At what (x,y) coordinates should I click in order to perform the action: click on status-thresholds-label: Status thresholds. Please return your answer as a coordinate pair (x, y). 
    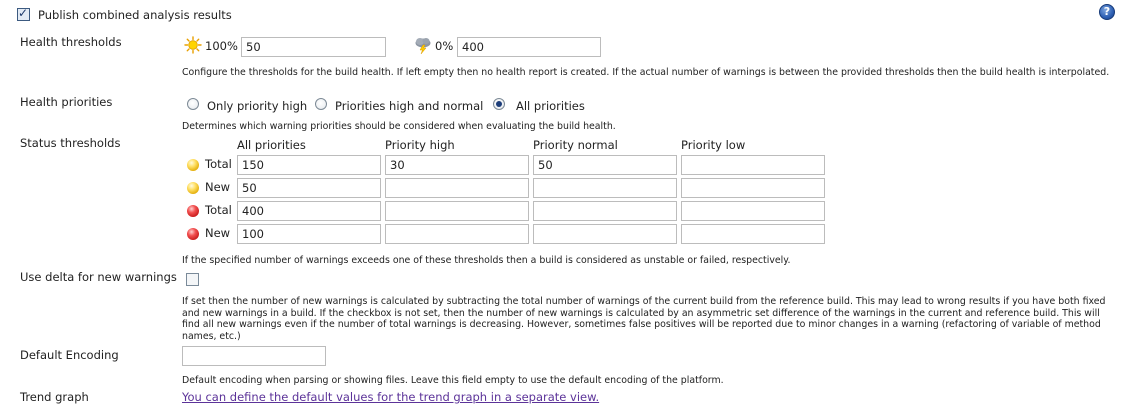
    Looking at the image, I should click on (70, 143).